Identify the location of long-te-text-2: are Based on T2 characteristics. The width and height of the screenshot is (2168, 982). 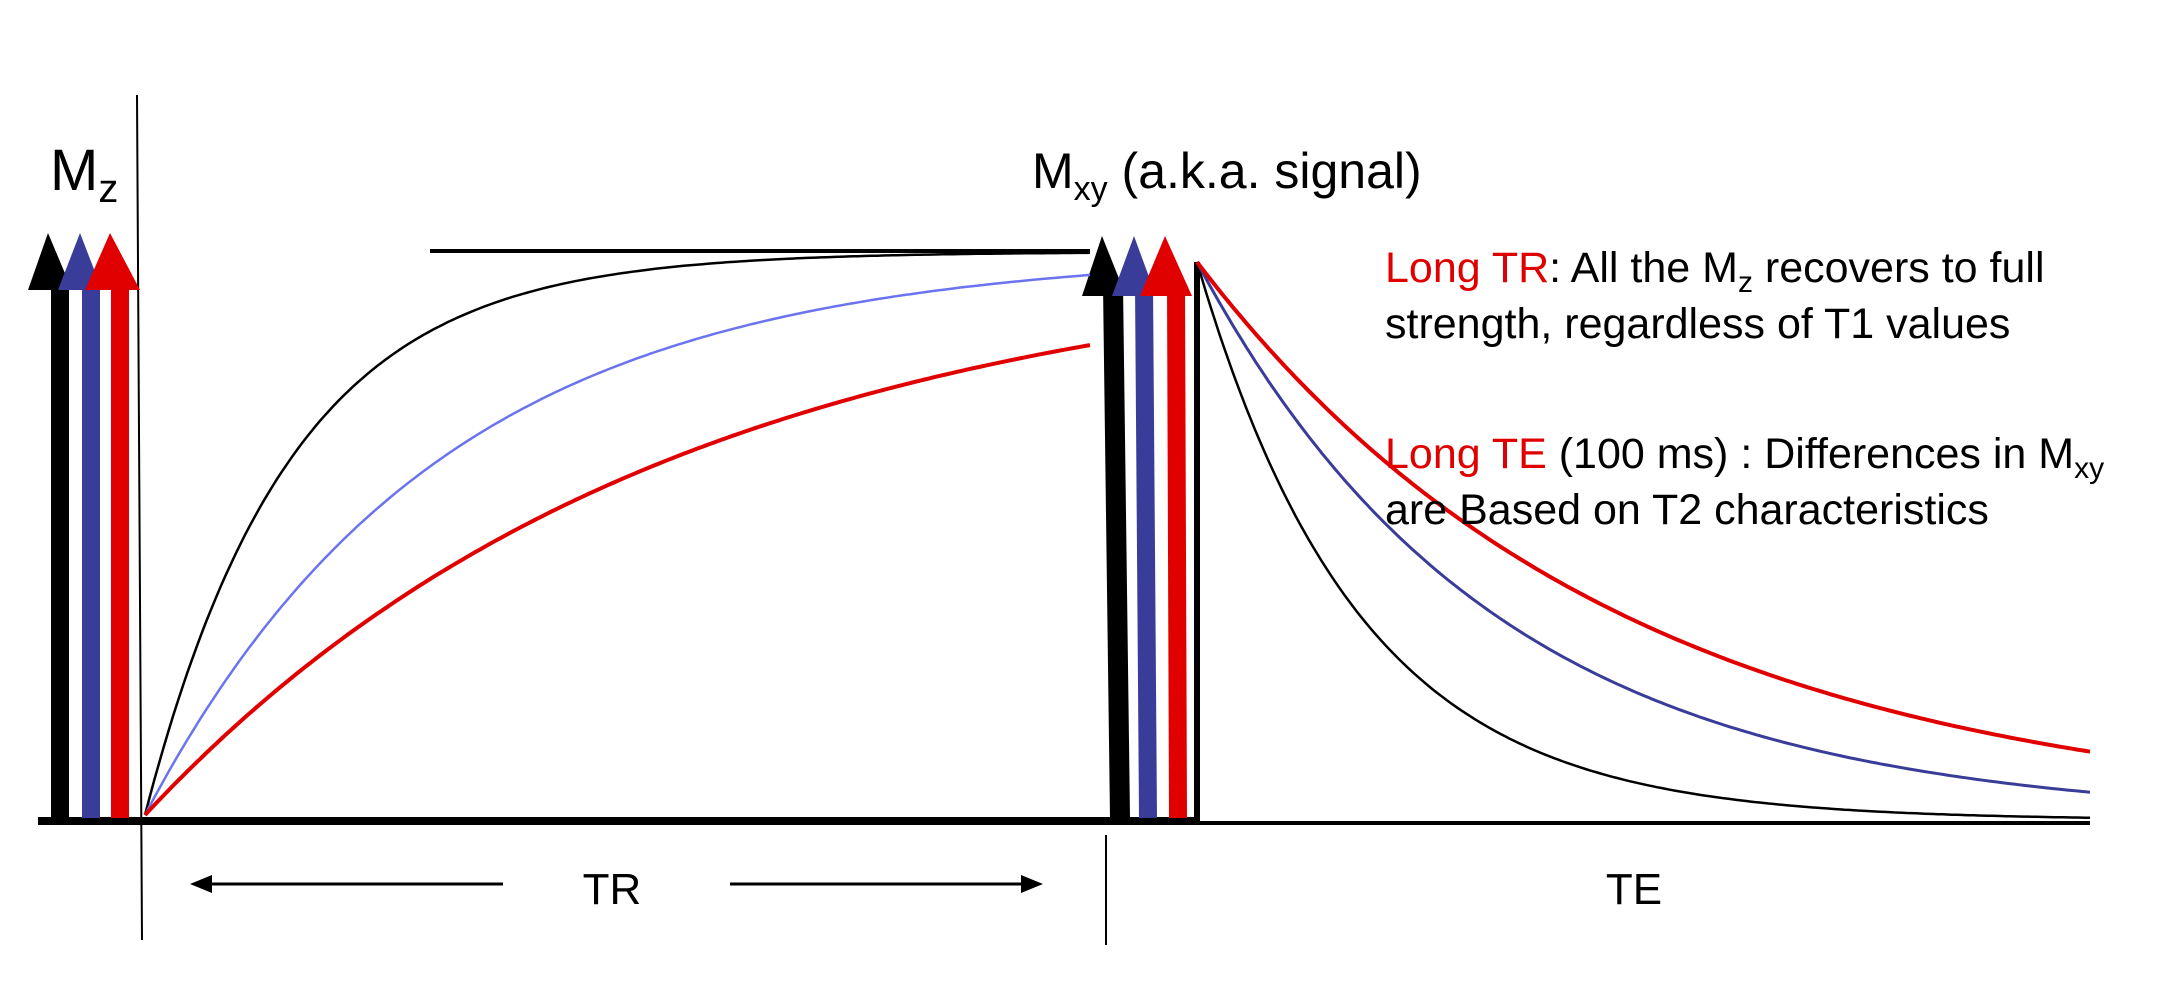
(1687, 510).